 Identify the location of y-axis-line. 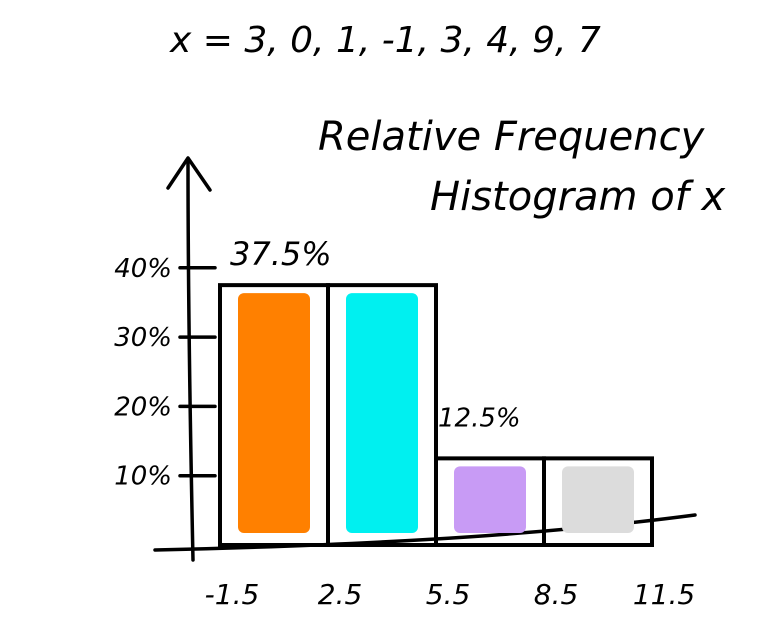
(190, 360).